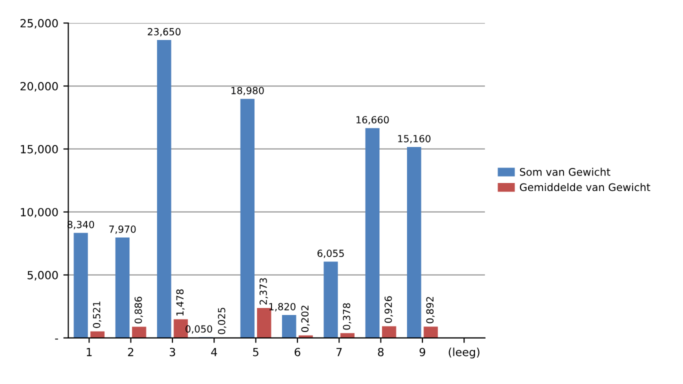 The image size is (683, 384). What do you see at coordinates (214, 352) in the screenshot?
I see `x-tick-label: 4` at bounding box center [214, 352].